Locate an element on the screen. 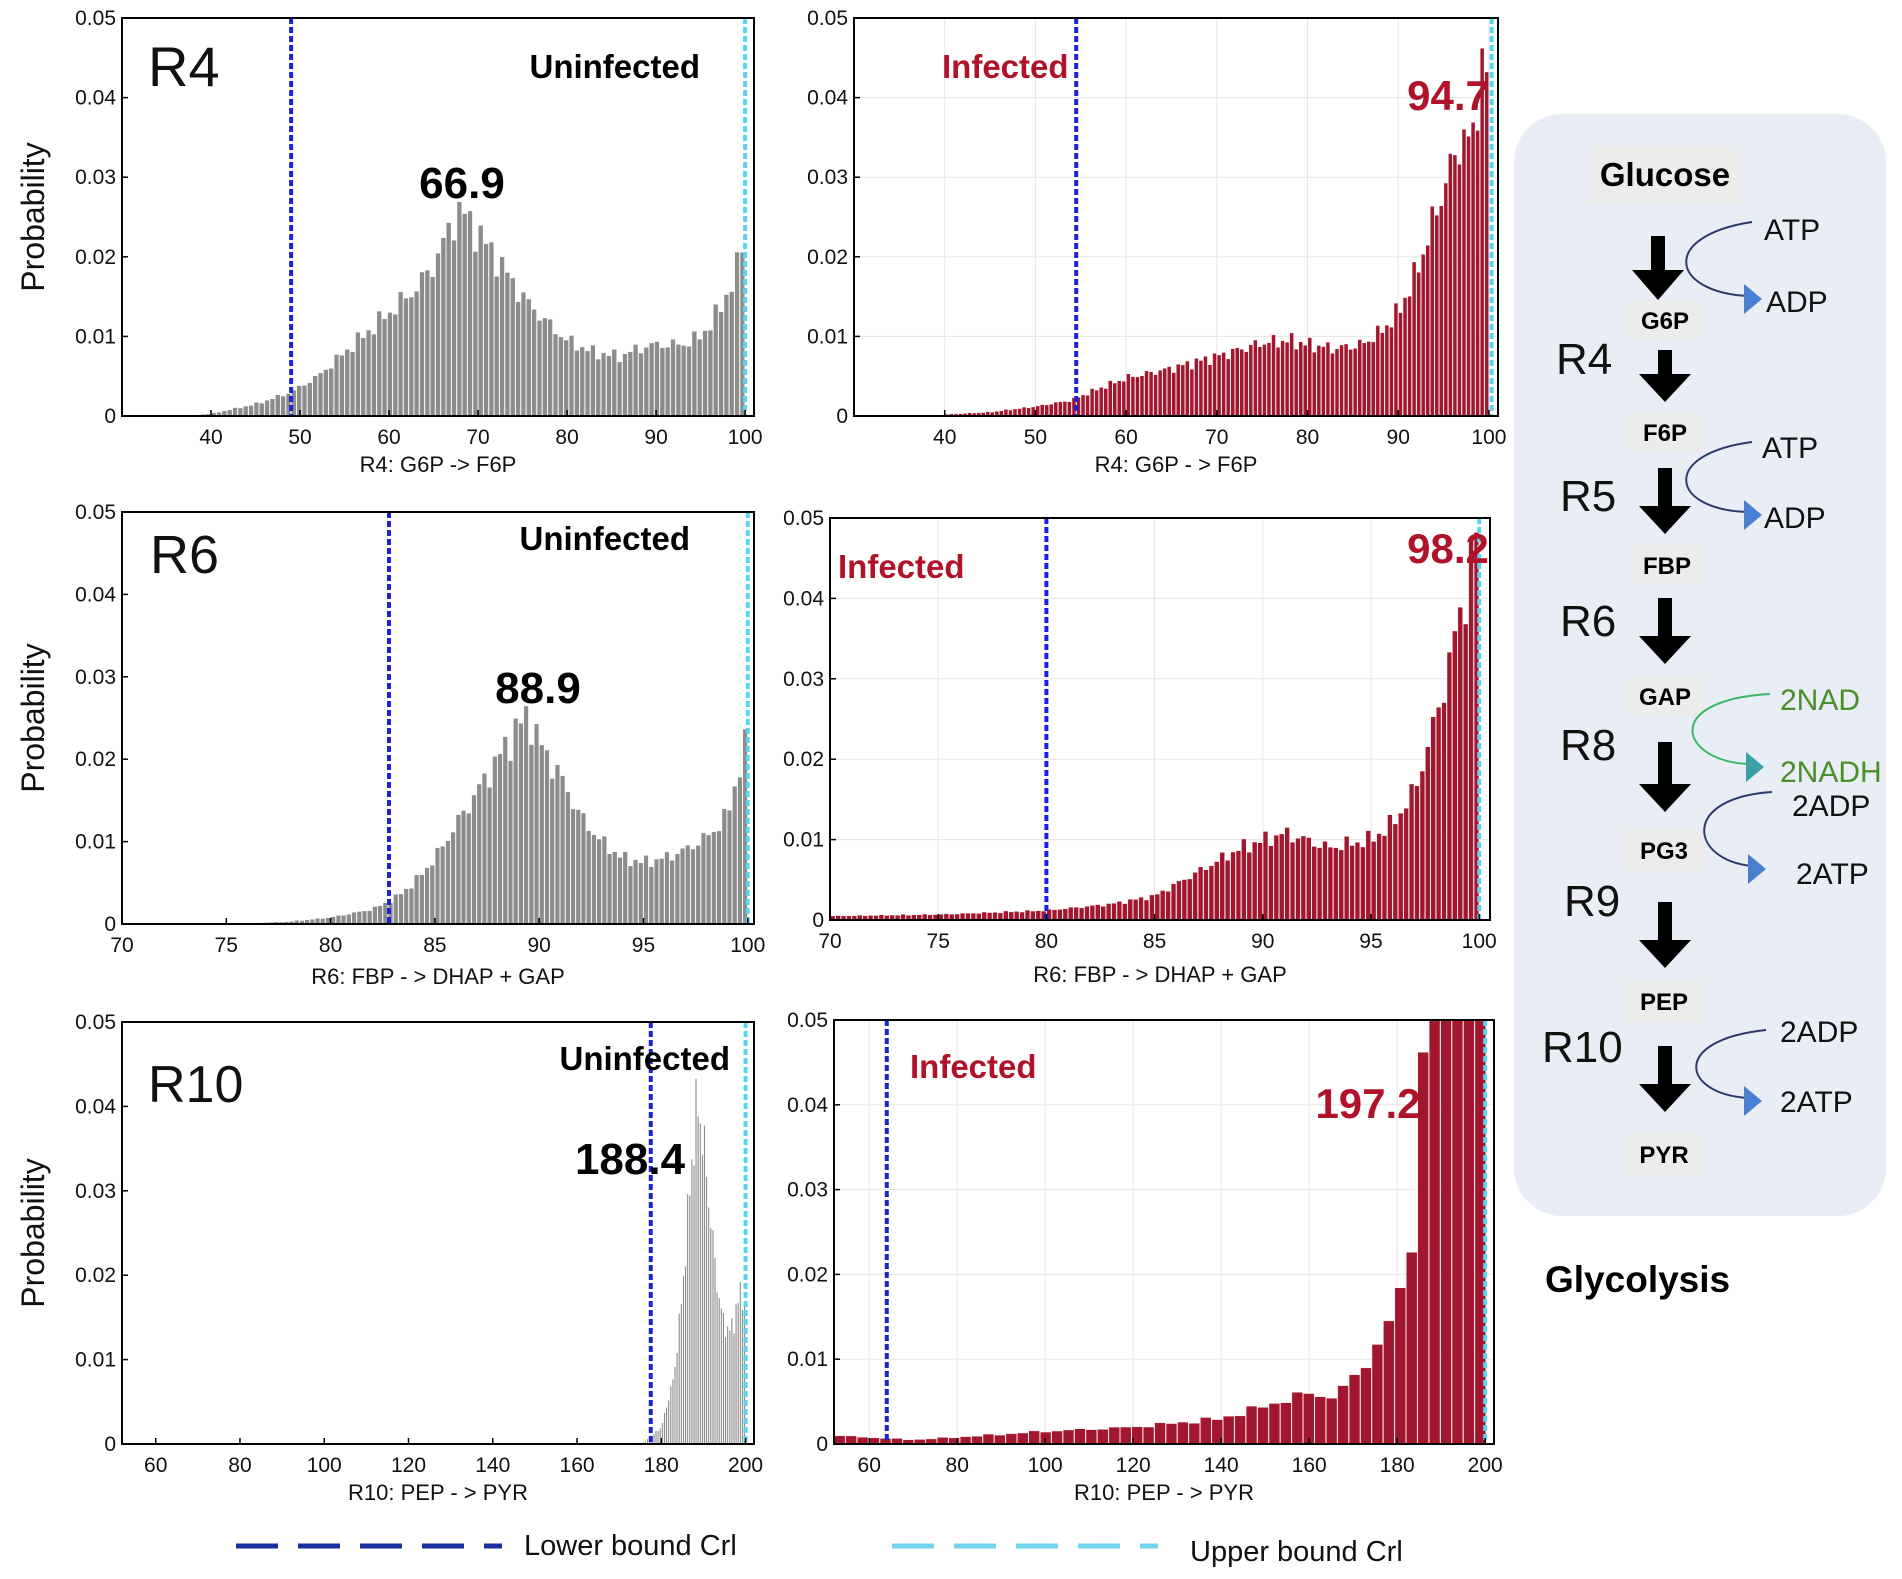 This screenshot has width=1902, height=1579. y-tick-label: 0.02 is located at coordinates (803, 759).